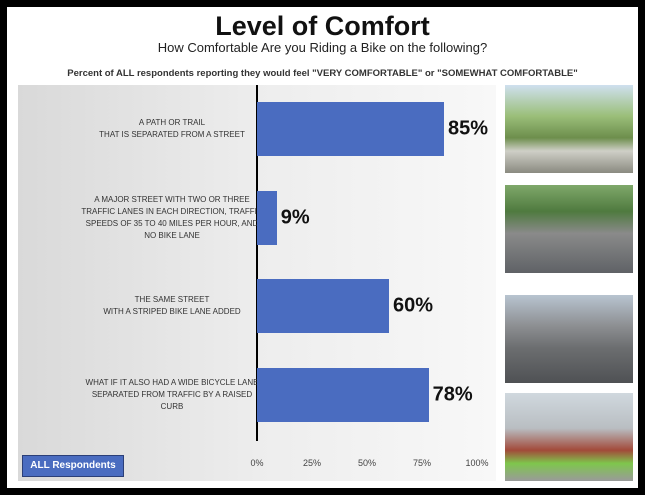 The width and height of the screenshot is (645, 495). What do you see at coordinates (422, 463) in the screenshot?
I see `x-tick-label: 75%` at bounding box center [422, 463].